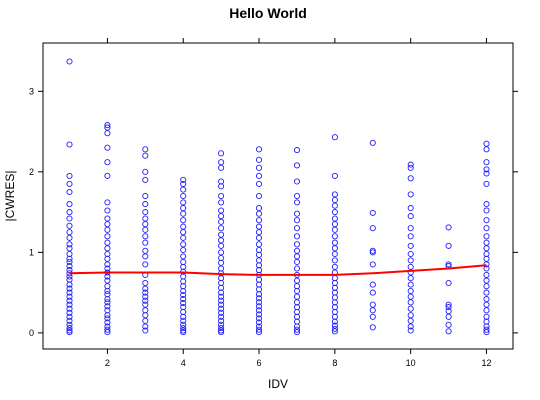 This screenshot has height=400, width=540. What do you see at coordinates (31, 252) in the screenshot?
I see `y-tick-label: 1` at bounding box center [31, 252].